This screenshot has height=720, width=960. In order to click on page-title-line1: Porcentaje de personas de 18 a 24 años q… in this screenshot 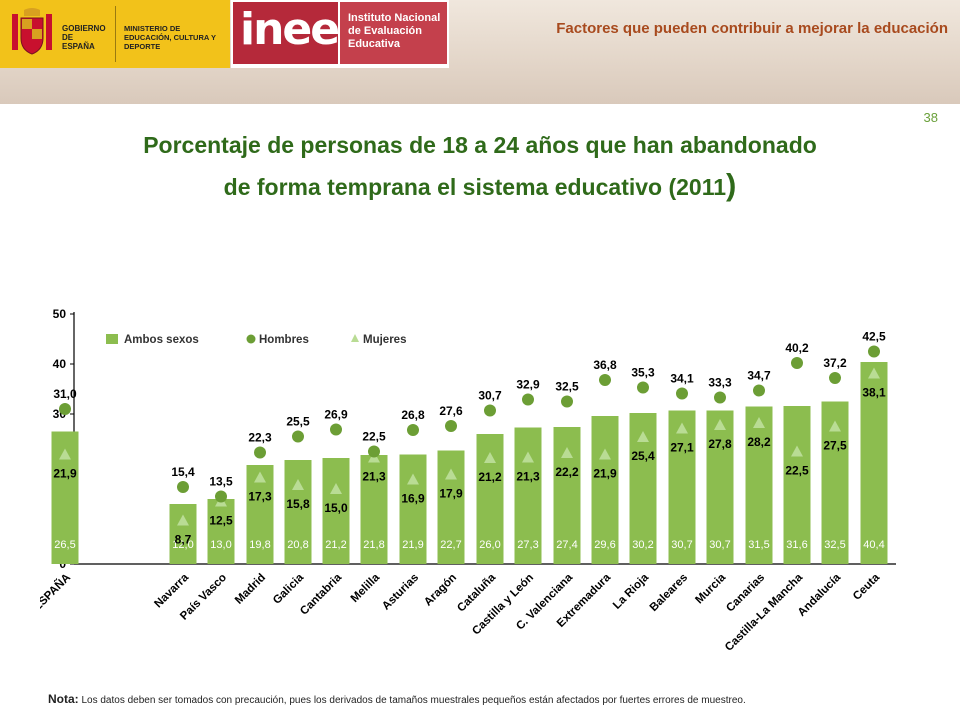, I will do `click(480, 145)`.